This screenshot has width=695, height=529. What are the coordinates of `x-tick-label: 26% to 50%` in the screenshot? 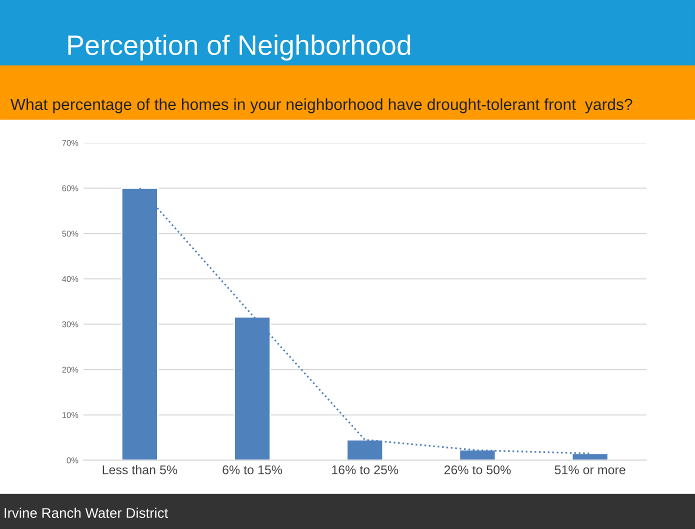 It's located at (477, 469).